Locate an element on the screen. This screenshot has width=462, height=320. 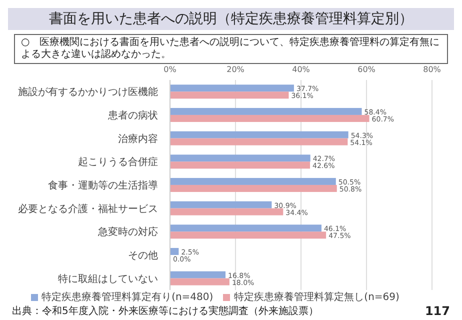
y-tick-label: その他 is located at coordinates (143, 256).